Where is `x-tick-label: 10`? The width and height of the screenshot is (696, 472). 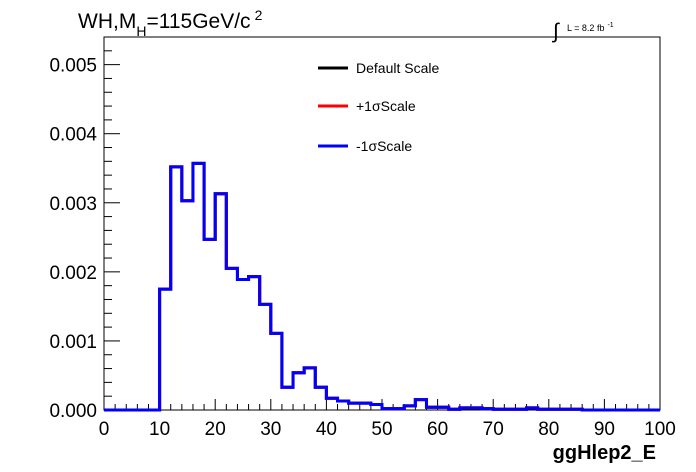 x-tick-label: 10 is located at coordinates (159, 429).